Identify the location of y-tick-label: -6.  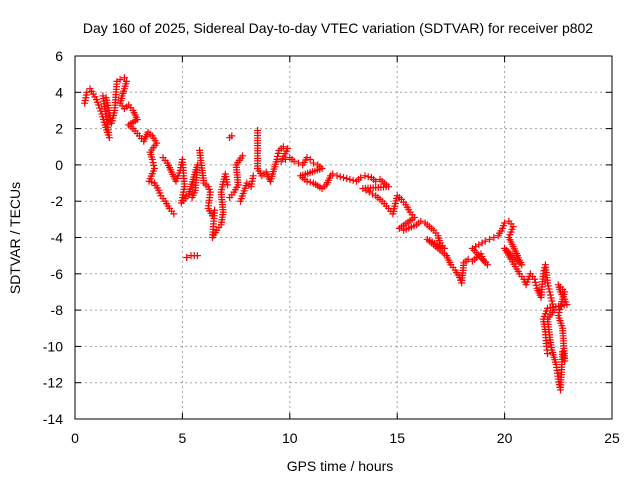
(57, 274).